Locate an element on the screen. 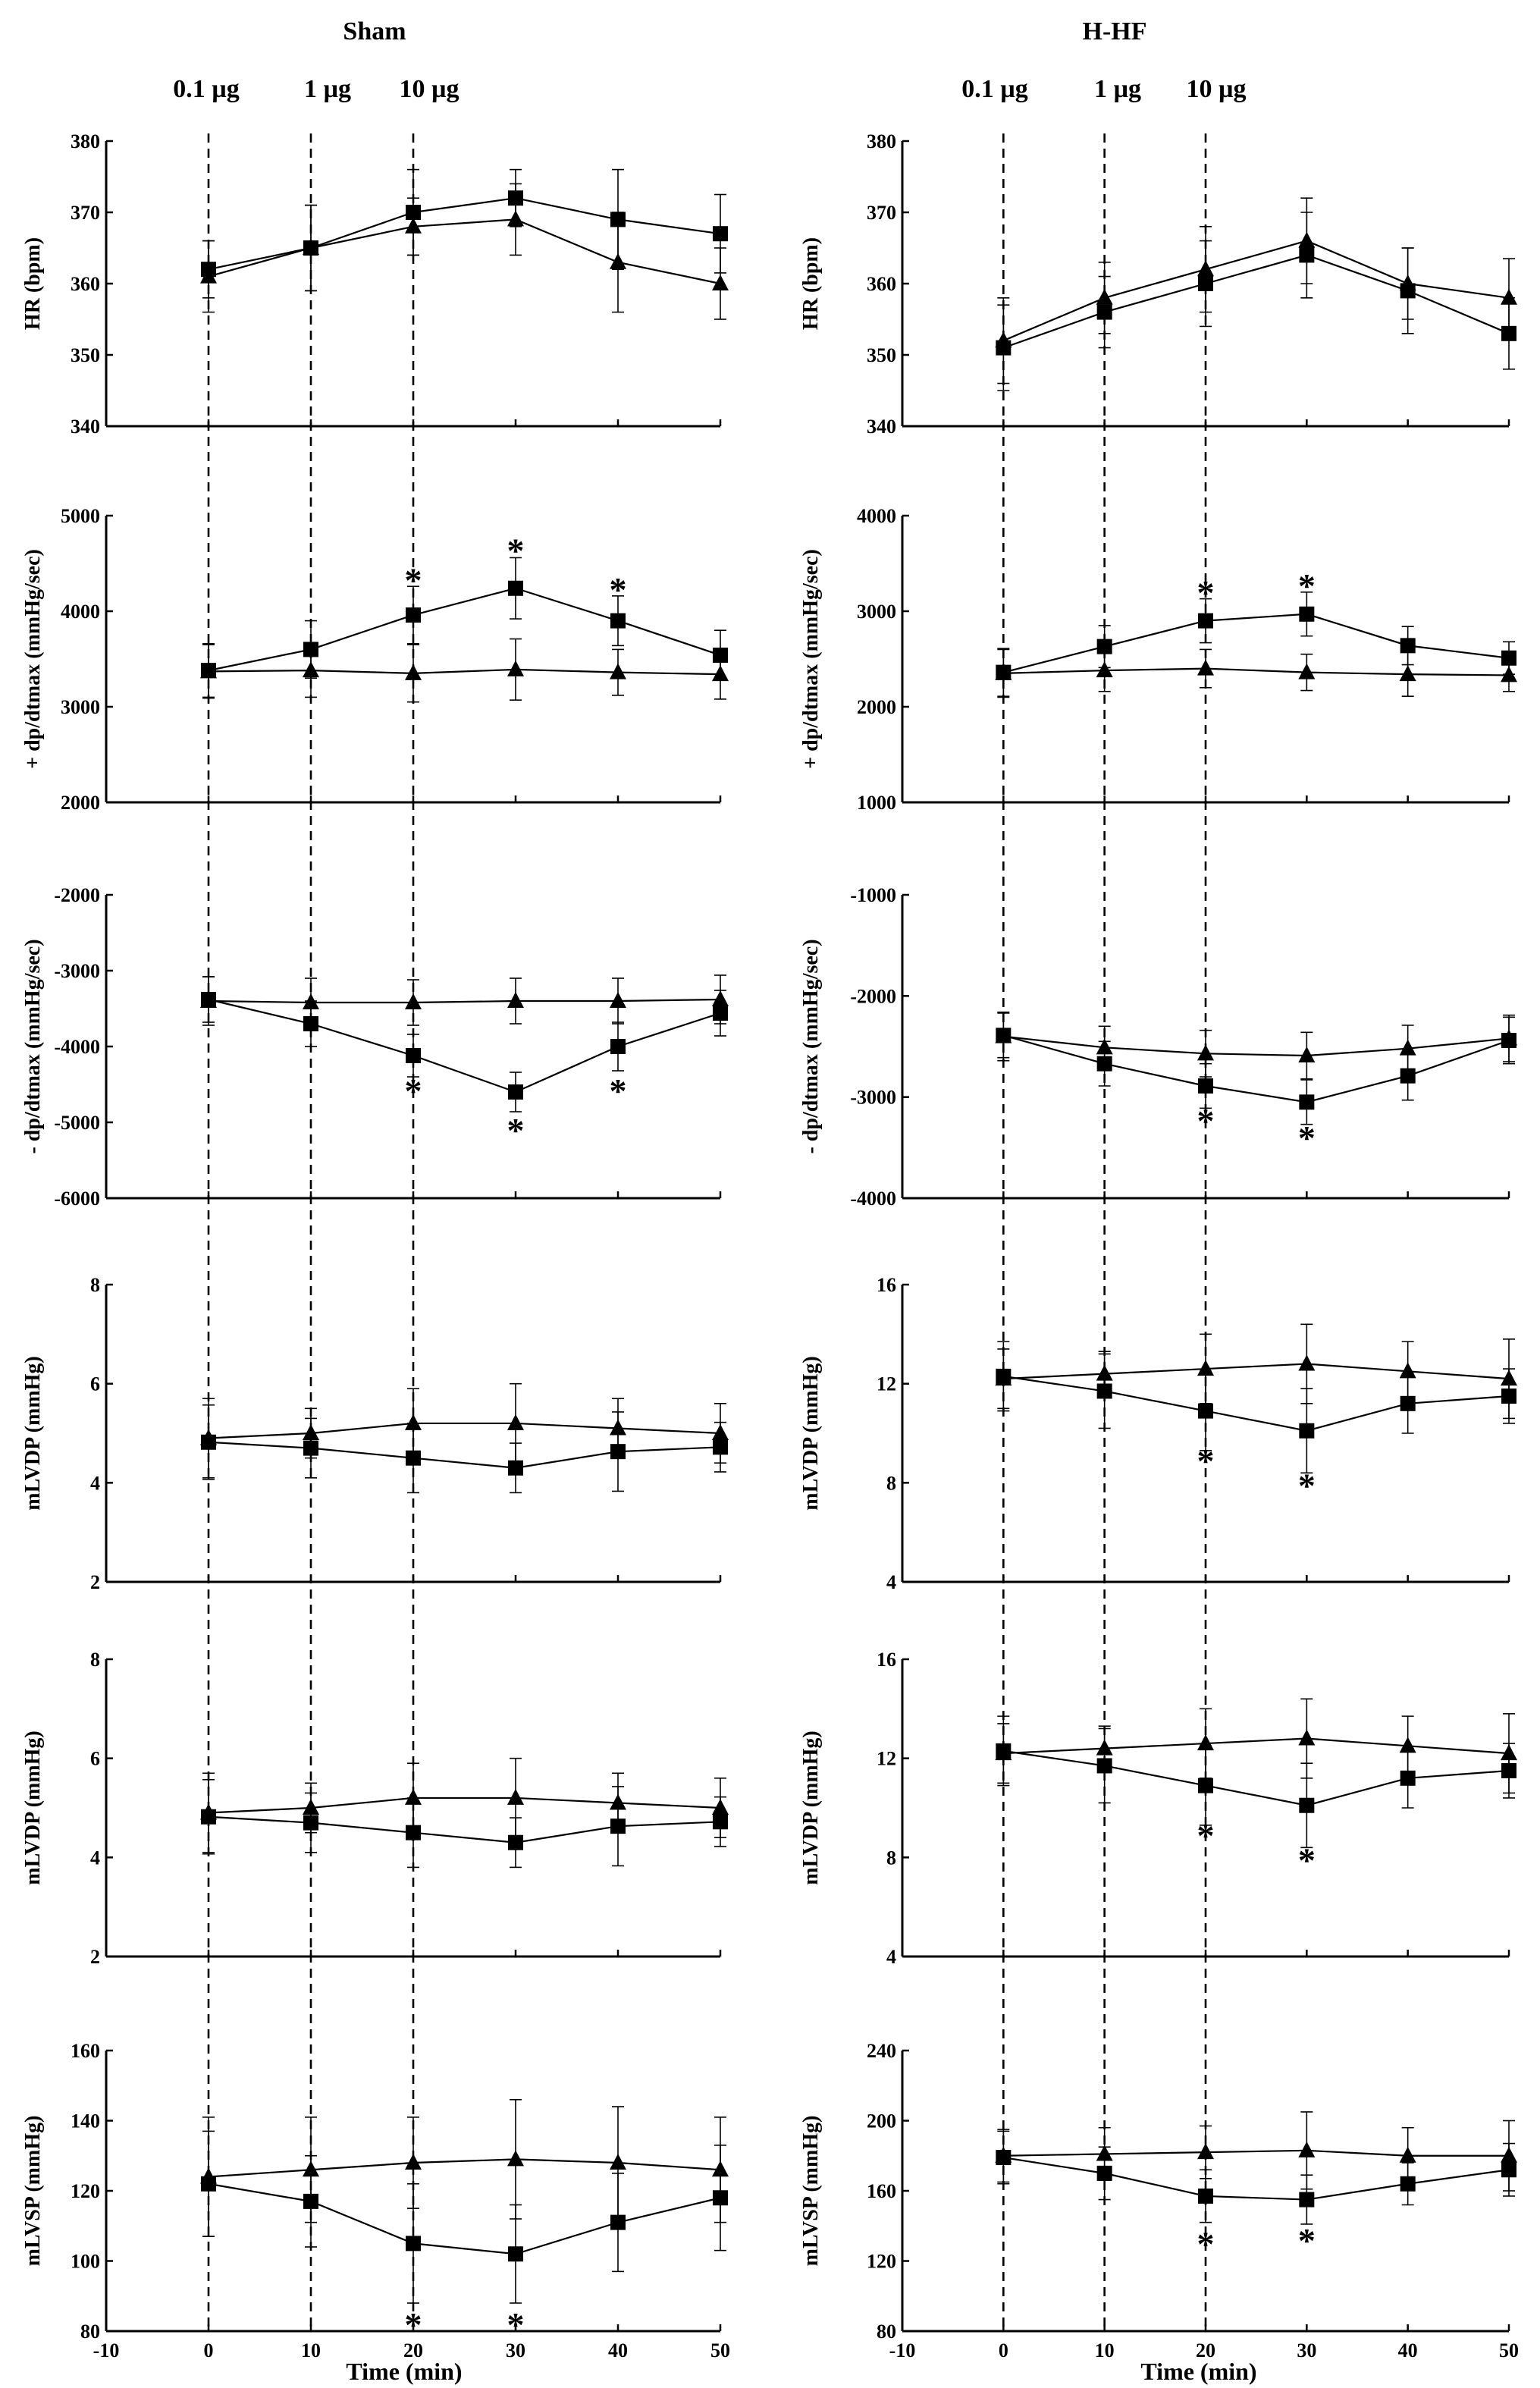 Image resolution: width=1540 pixels, height=2388 pixels. sham-minus-dpdt-series-square is located at coordinates (464, 1044).